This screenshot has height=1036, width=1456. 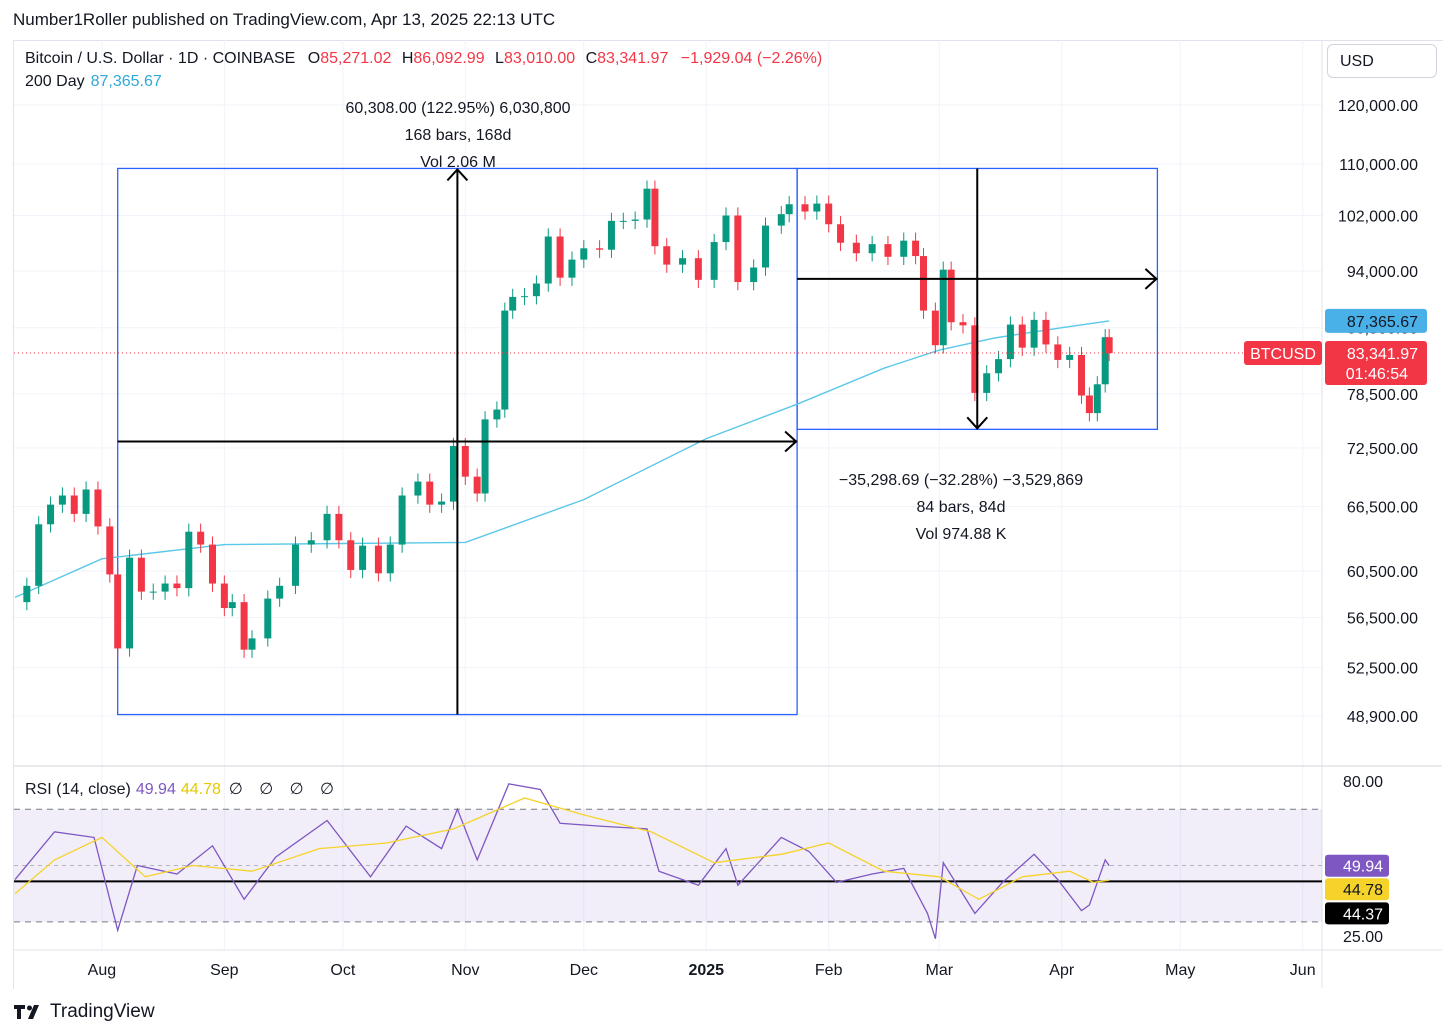 What do you see at coordinates (26, 1012) in the screenshot?
I see `tradingview-icon` at bounding box center [26, 1012].